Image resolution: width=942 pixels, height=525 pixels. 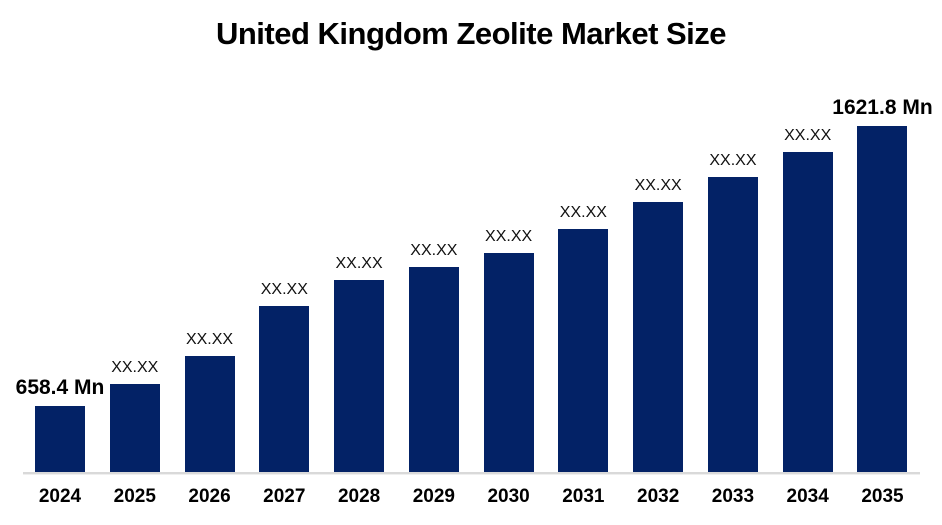 I want to click on value-label-2032: XX.XX, so click(x=658, y=185).